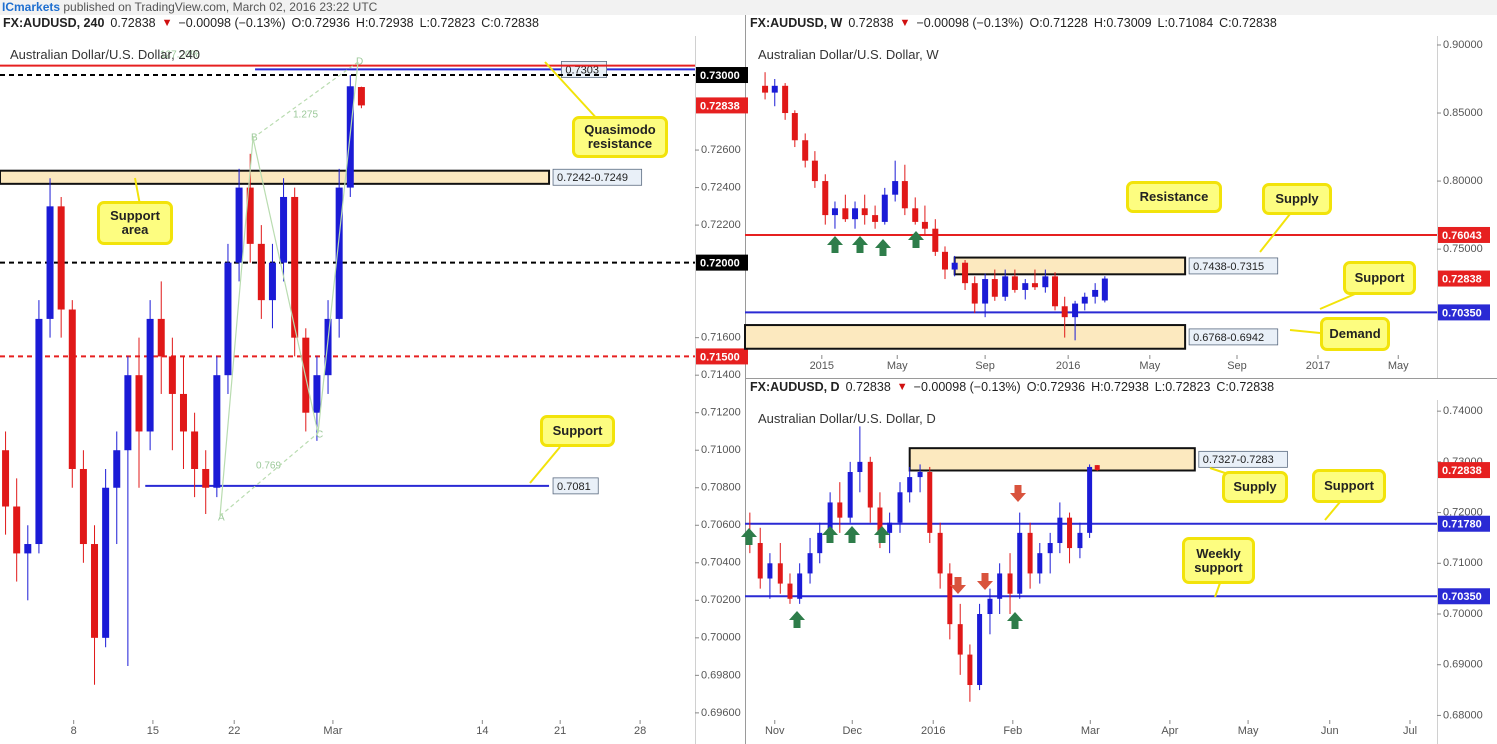 This screenshot has width=1497, height=744. I want to click on zone-label-box, so click(1233, 266).